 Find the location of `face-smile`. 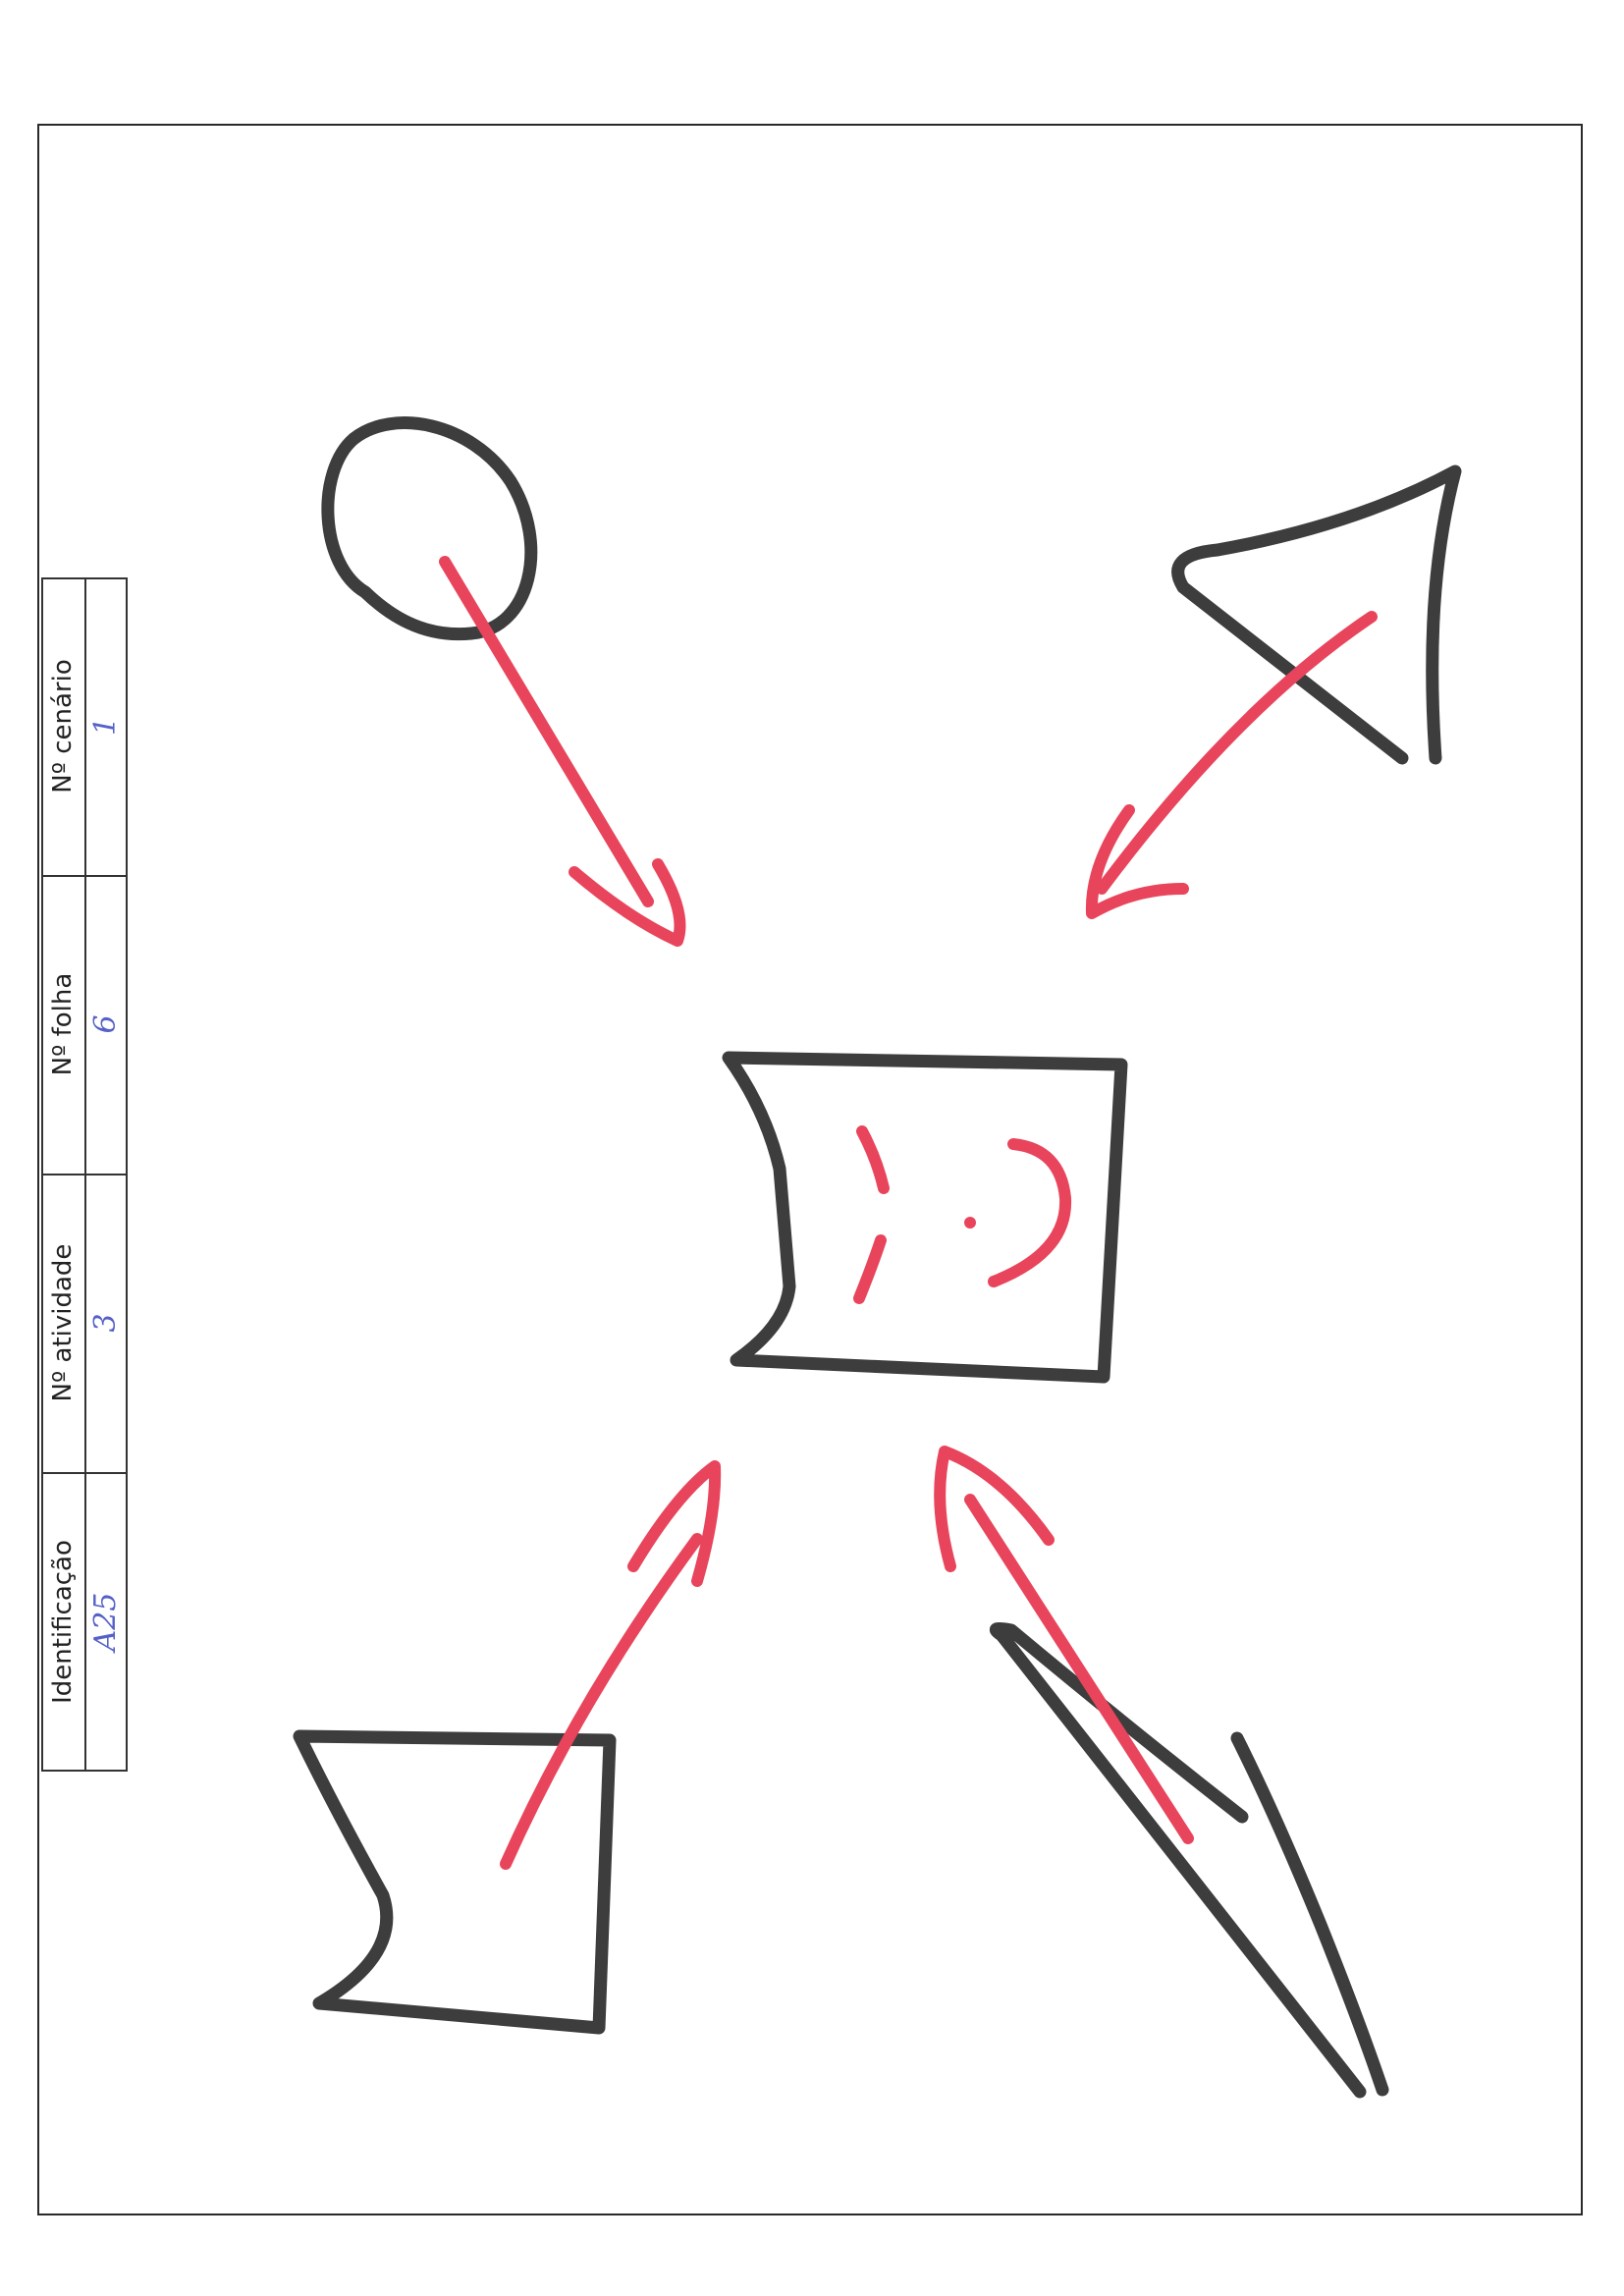

face-smile is located at coordinates (1030, 1212).